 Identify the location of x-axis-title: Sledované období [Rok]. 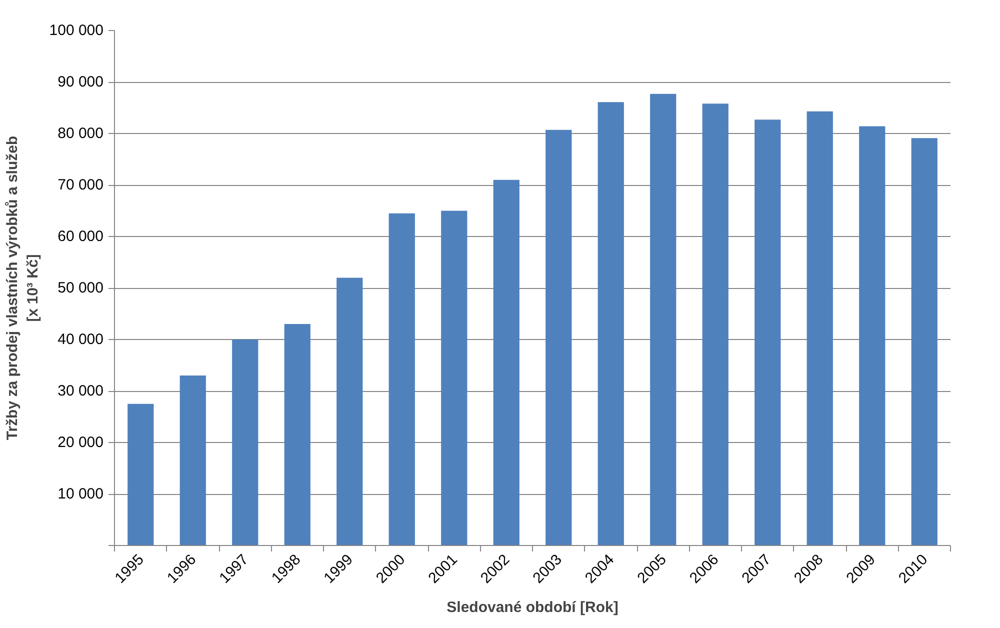
(532, 607).